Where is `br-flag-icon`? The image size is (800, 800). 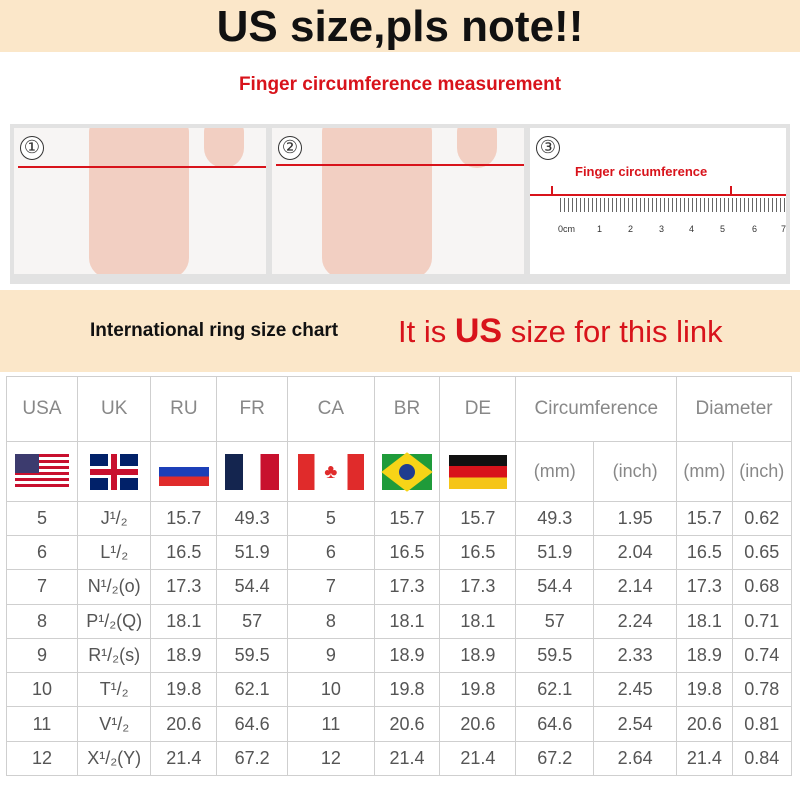
br-flag-icon is located at coordinates (407, 471).